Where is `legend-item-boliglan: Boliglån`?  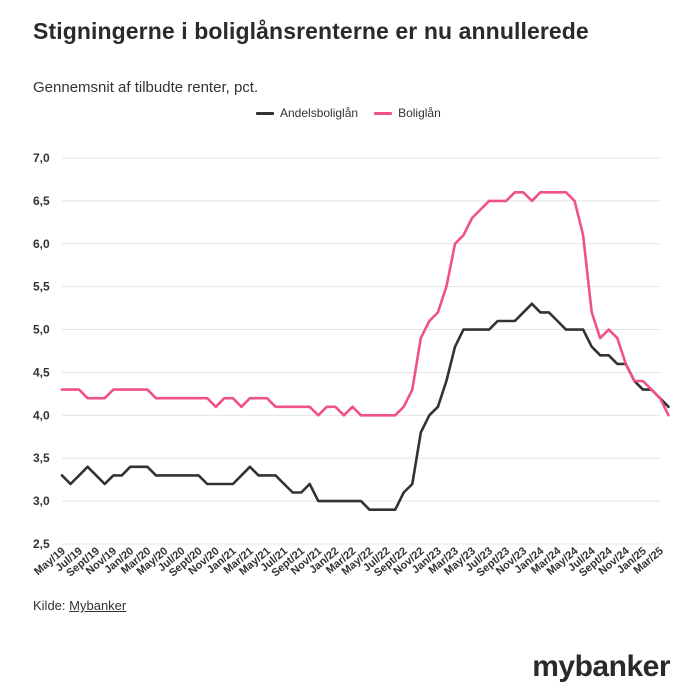 legend-item-boliglan: Boliglån is located at coordinates (407, 113).